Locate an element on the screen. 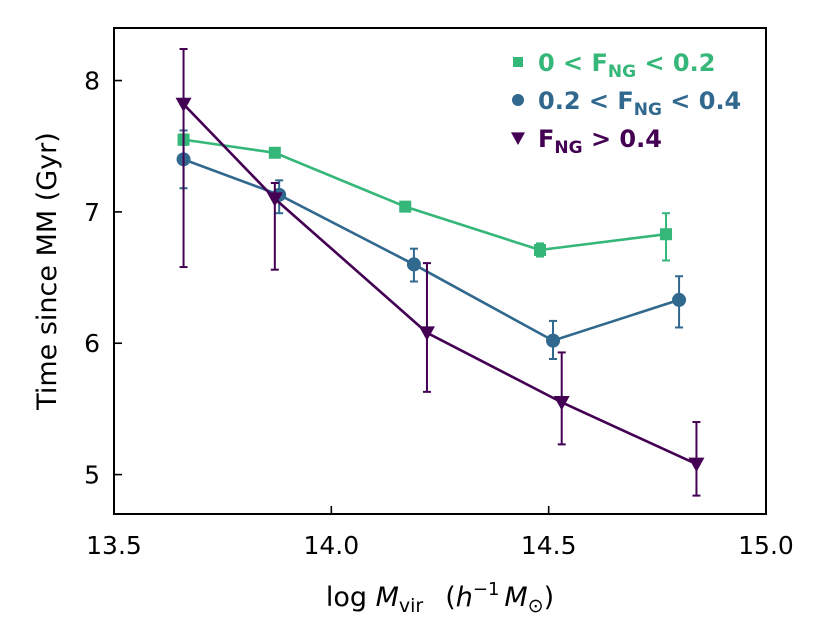 This screenshot has height=644, width=830. y-axis-label: Time since MM (Gyr) is located at coordinates (47, 271).